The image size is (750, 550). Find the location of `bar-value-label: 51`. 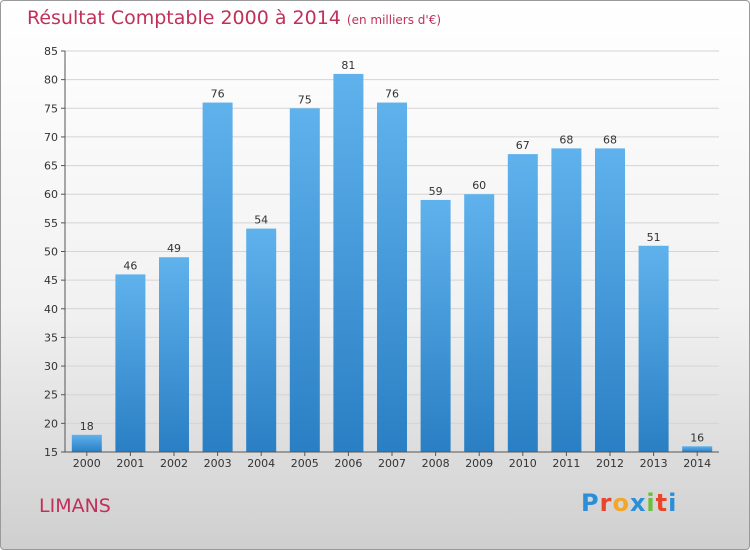

bar-value-label: 51 is located at coordinates (654, 237).